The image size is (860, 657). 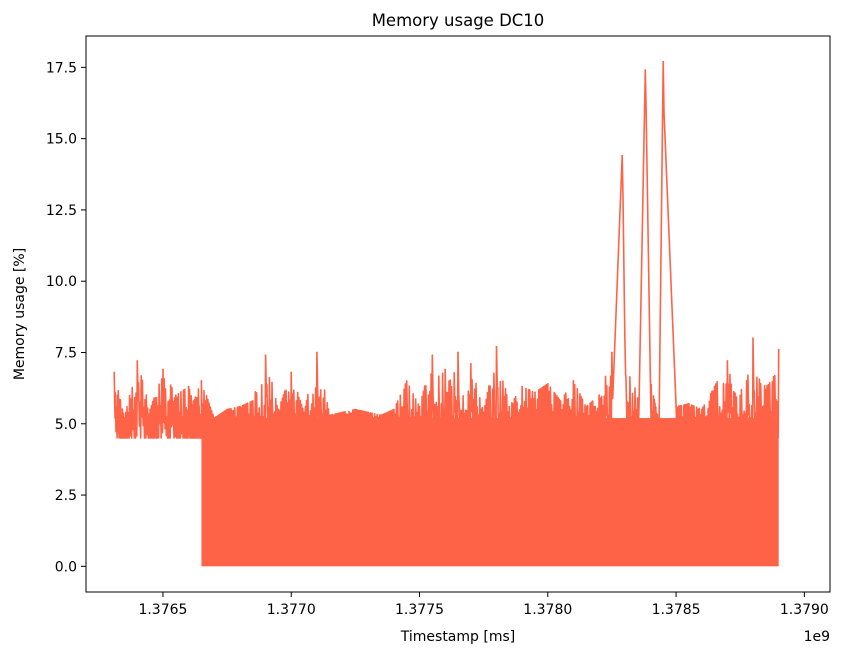 What do you see at coordinates (419, 610) in the screenshot?
I see `x-tick-label: 1.3775` at bounding box center [419, 610].